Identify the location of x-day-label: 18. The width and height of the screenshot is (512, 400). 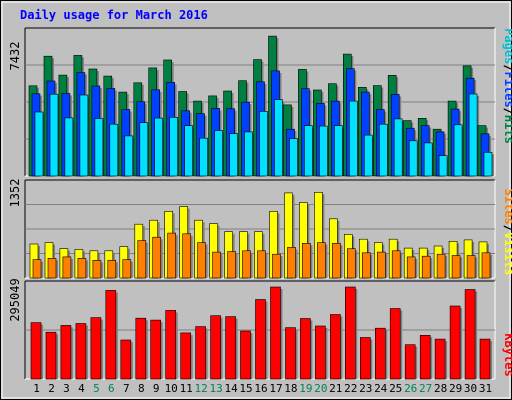
(290, 388).